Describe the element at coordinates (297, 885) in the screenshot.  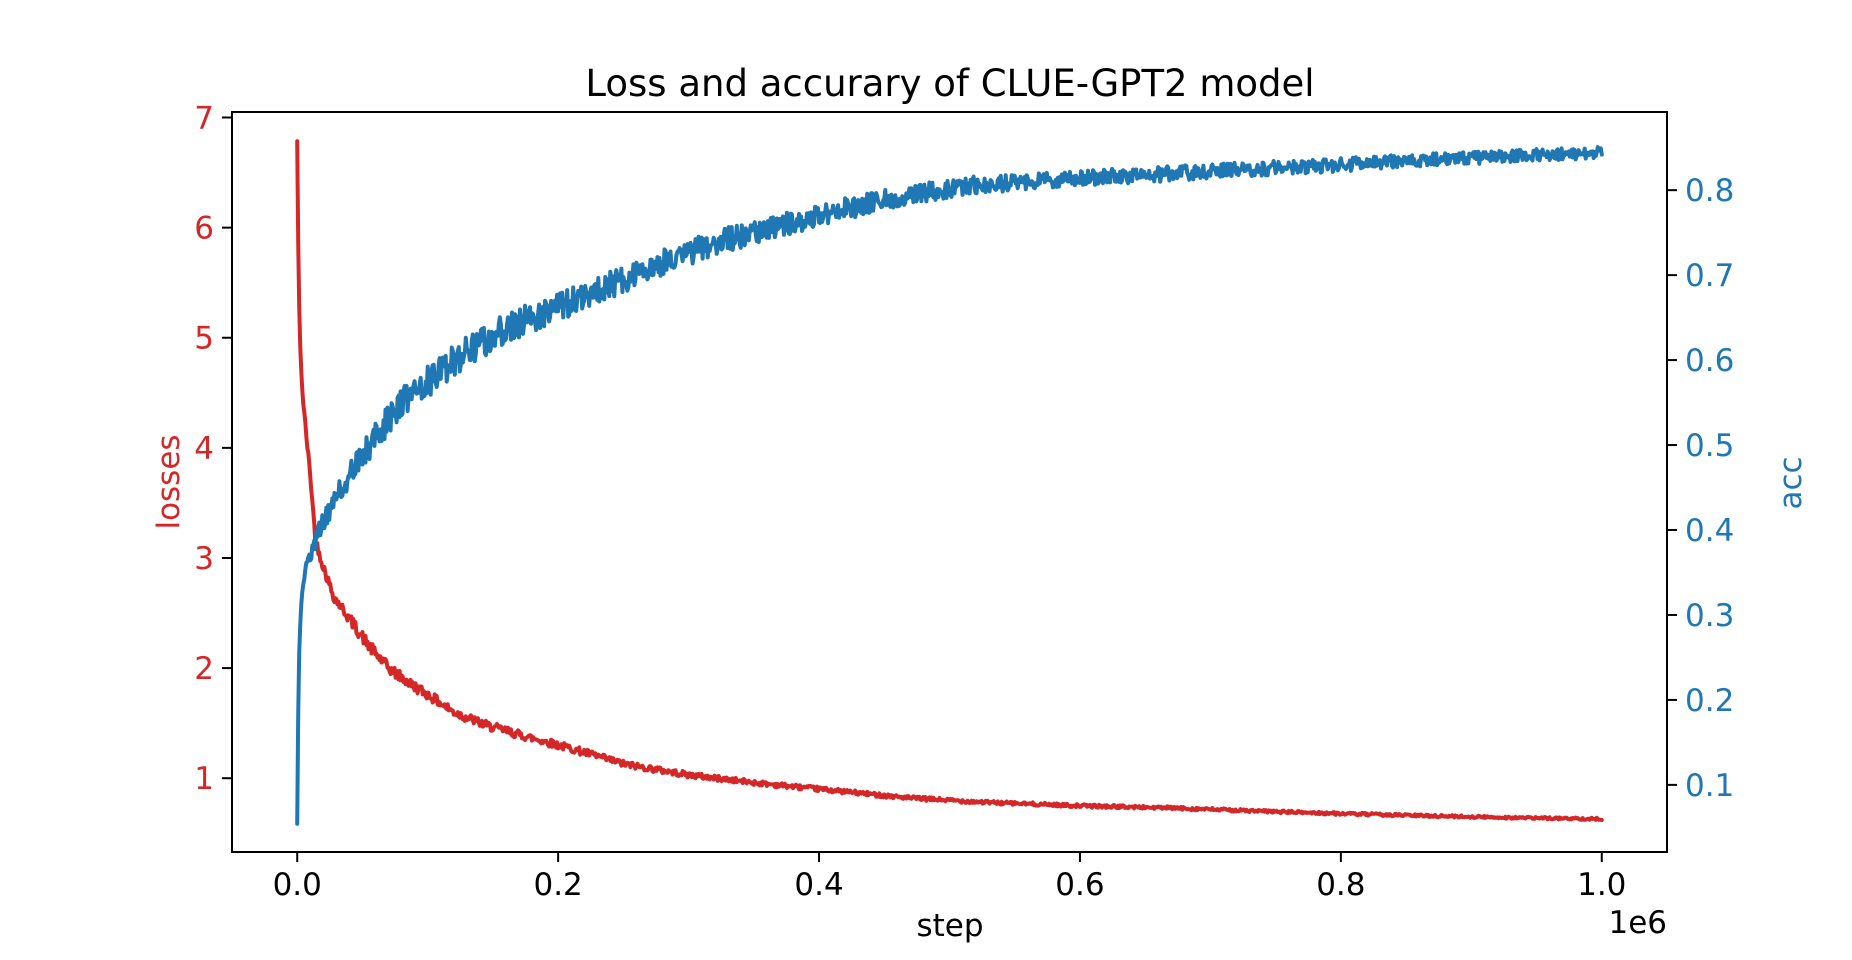
I see `x-tick-label: 0.0` at that location.